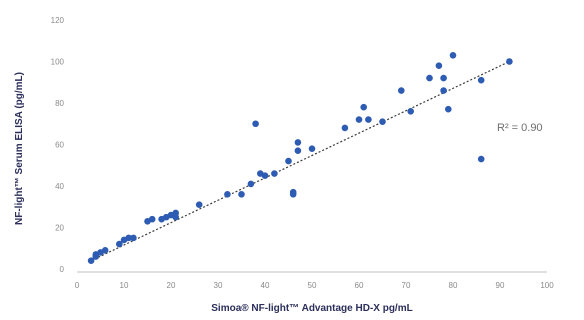 The height and width of the screenshot is (320, 584). What do you see at coordinates (453, 285) in the screenshot?
I see `x-tick-label: 80` at bounding box center [453, 285].